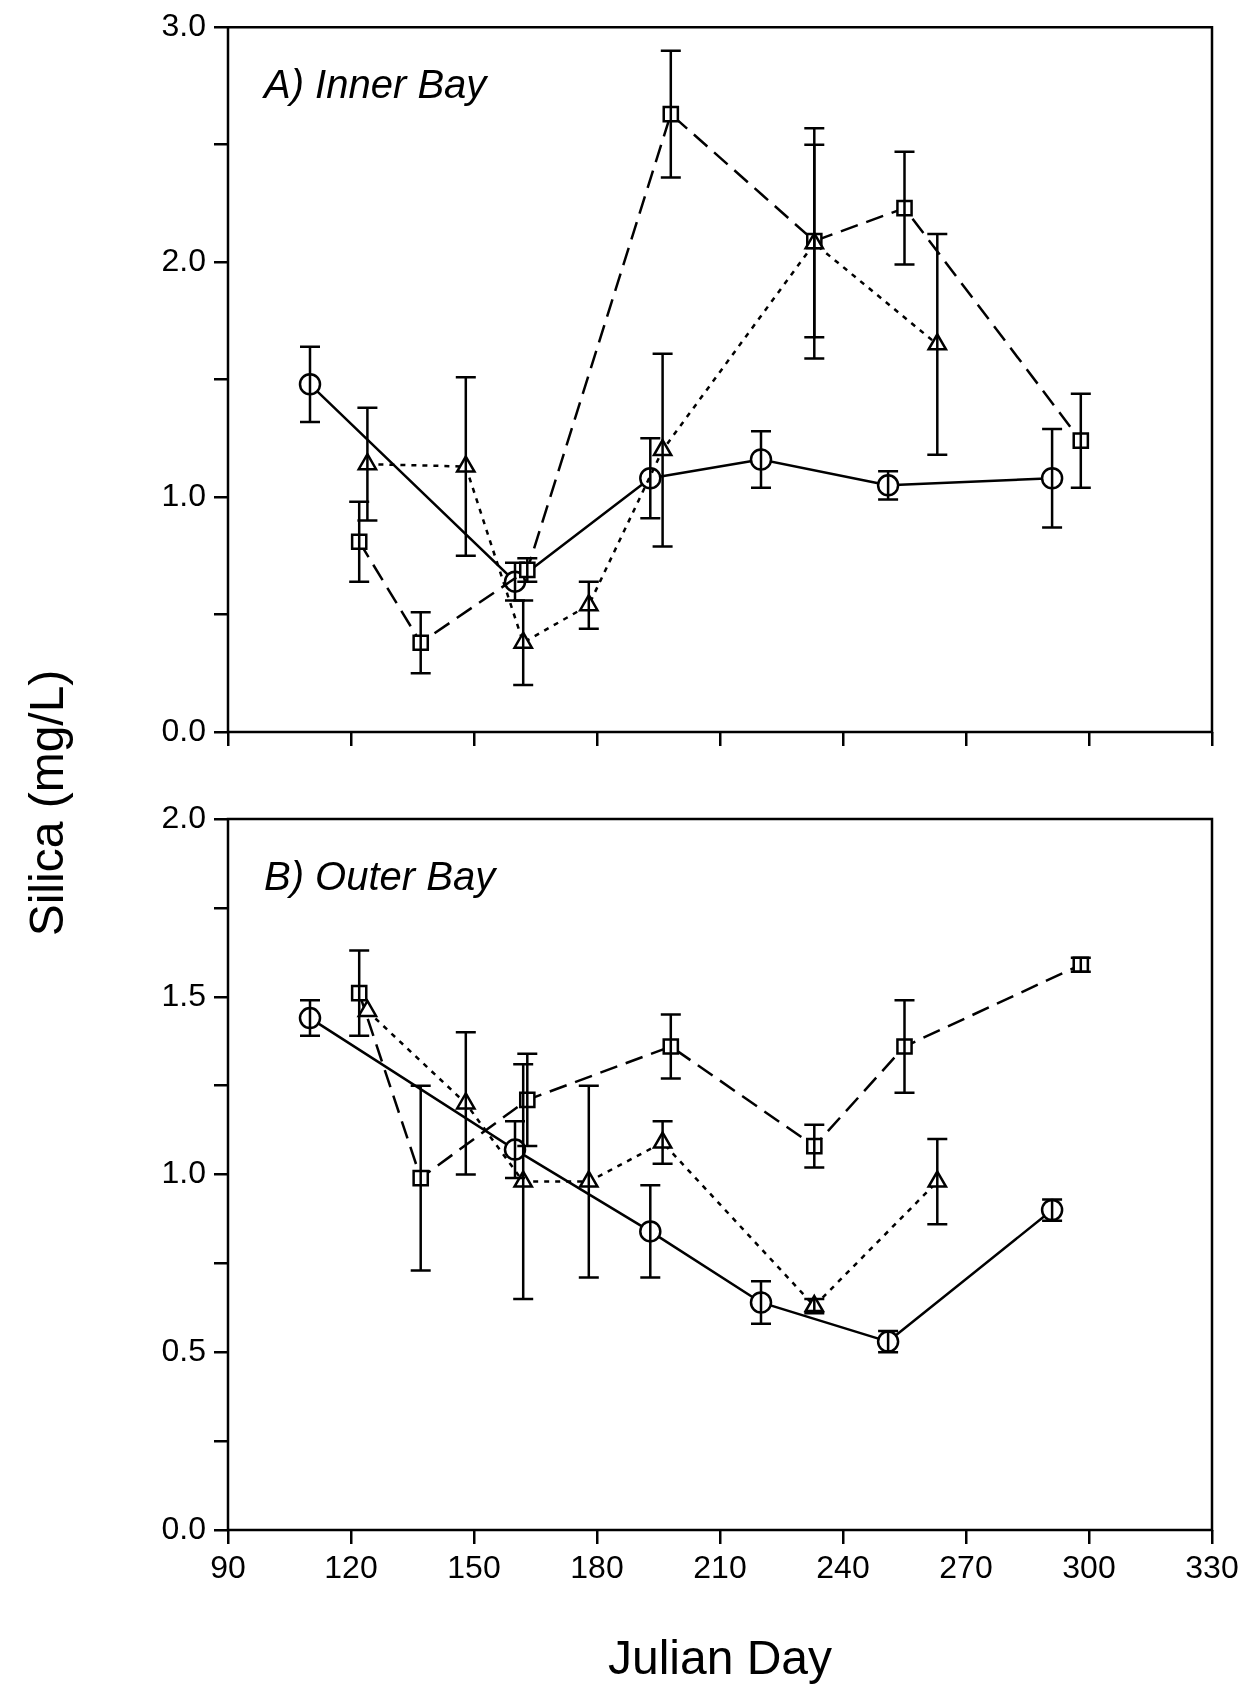 Image resolution: width=1251 pixels, height=1701 pixels. I want to click on x-tick-label: 150, so click(474, 1567).